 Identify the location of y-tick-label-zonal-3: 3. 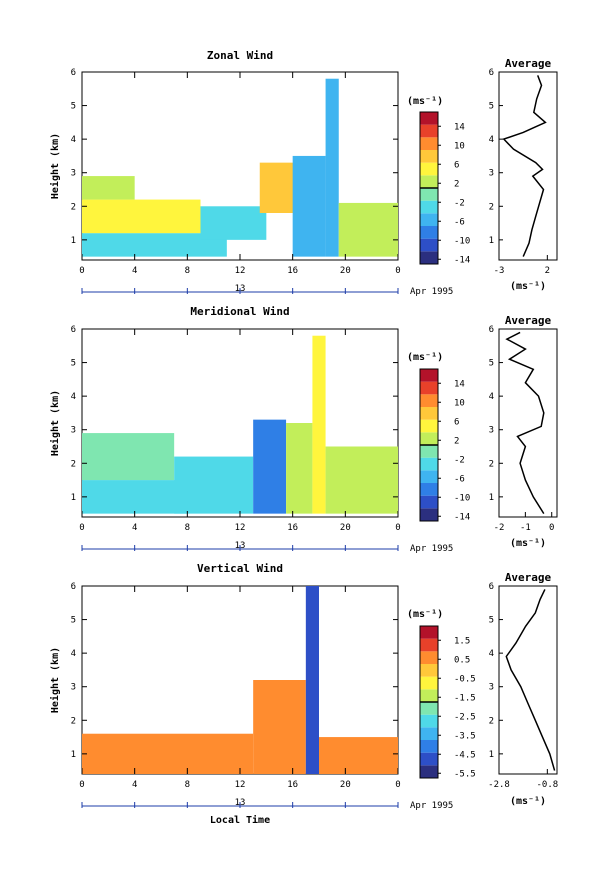
(73, 174).